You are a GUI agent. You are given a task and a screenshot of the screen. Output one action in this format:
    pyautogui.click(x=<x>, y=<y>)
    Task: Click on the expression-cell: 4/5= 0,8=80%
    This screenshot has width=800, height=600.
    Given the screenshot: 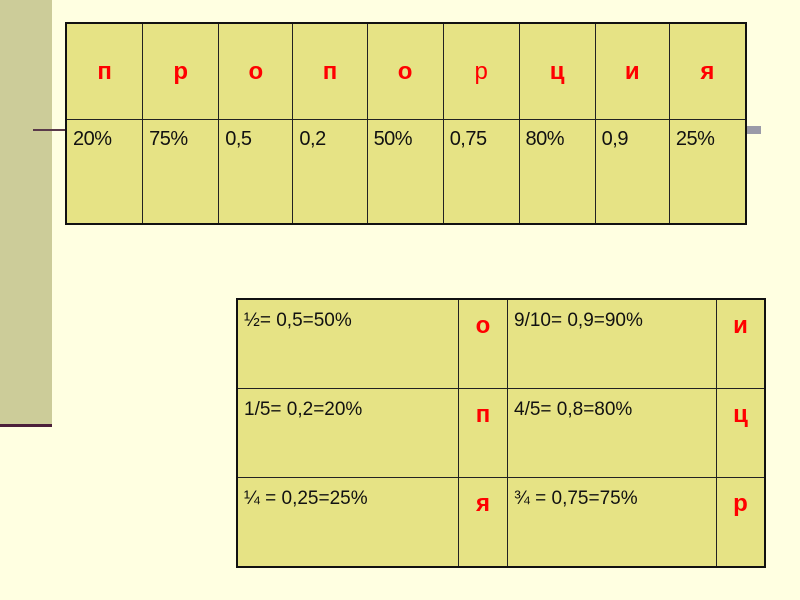 What is the action you would take?
    pyautogui.click(x=612, y=433)
    